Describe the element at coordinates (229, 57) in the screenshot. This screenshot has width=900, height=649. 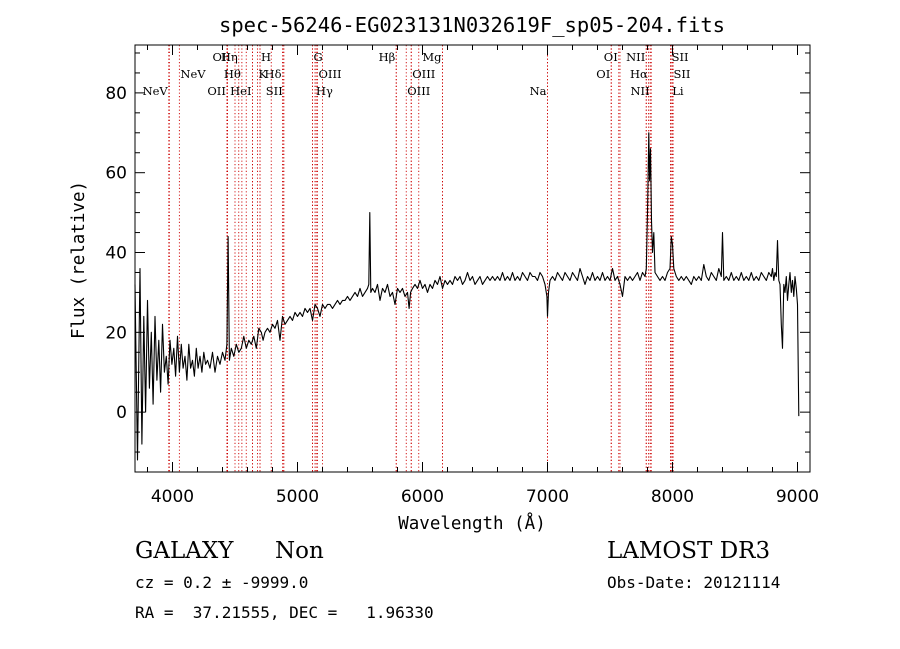
I see `line-label: Hη` at that location.